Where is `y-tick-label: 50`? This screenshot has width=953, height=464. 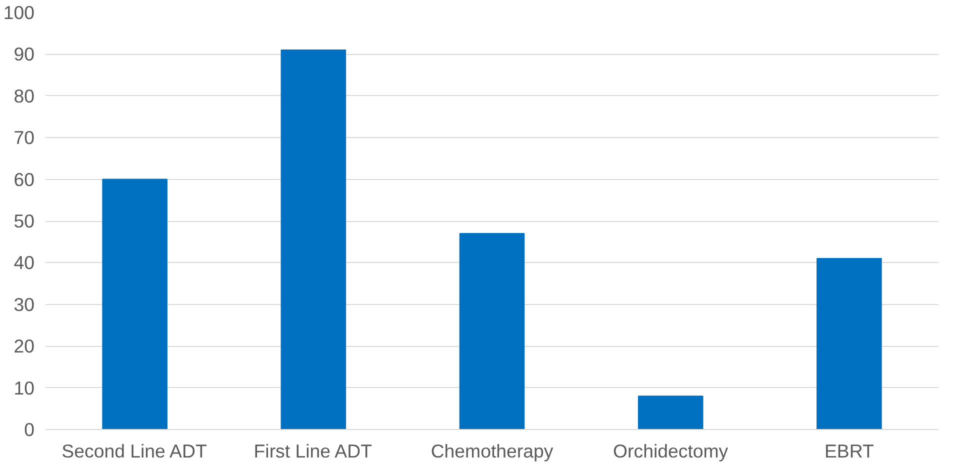
y-tick-label: 50 is located at coordinates (24, 221).